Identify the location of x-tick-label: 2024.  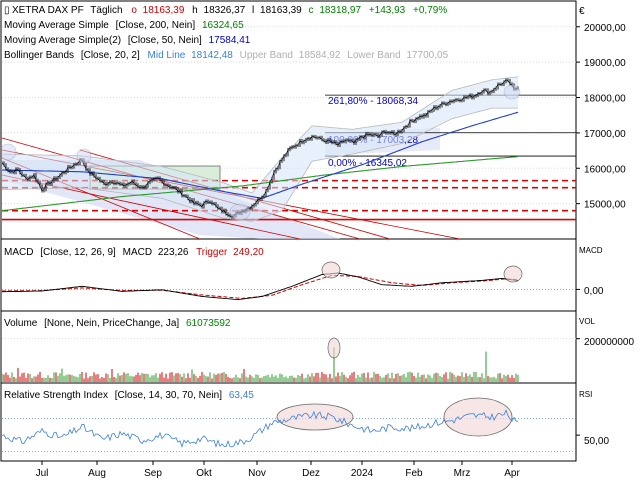
(362, 473).